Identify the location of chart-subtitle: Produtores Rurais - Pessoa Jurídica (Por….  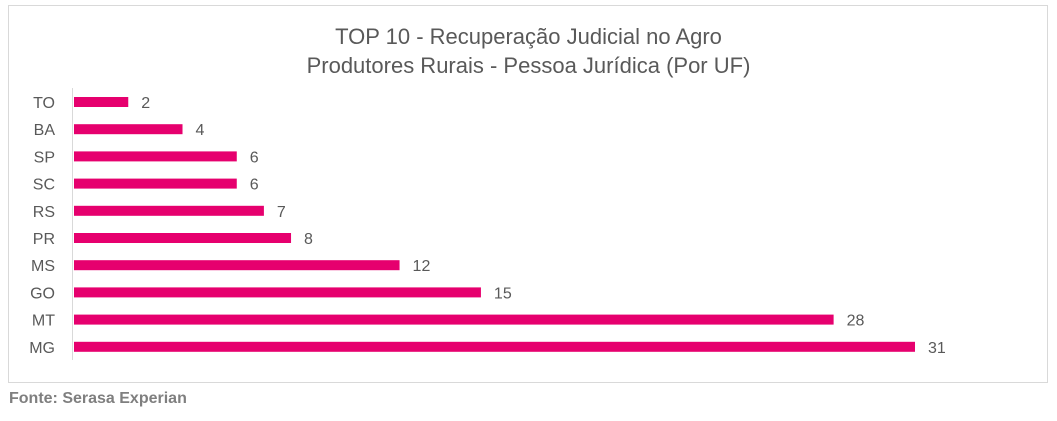
(528, 65).